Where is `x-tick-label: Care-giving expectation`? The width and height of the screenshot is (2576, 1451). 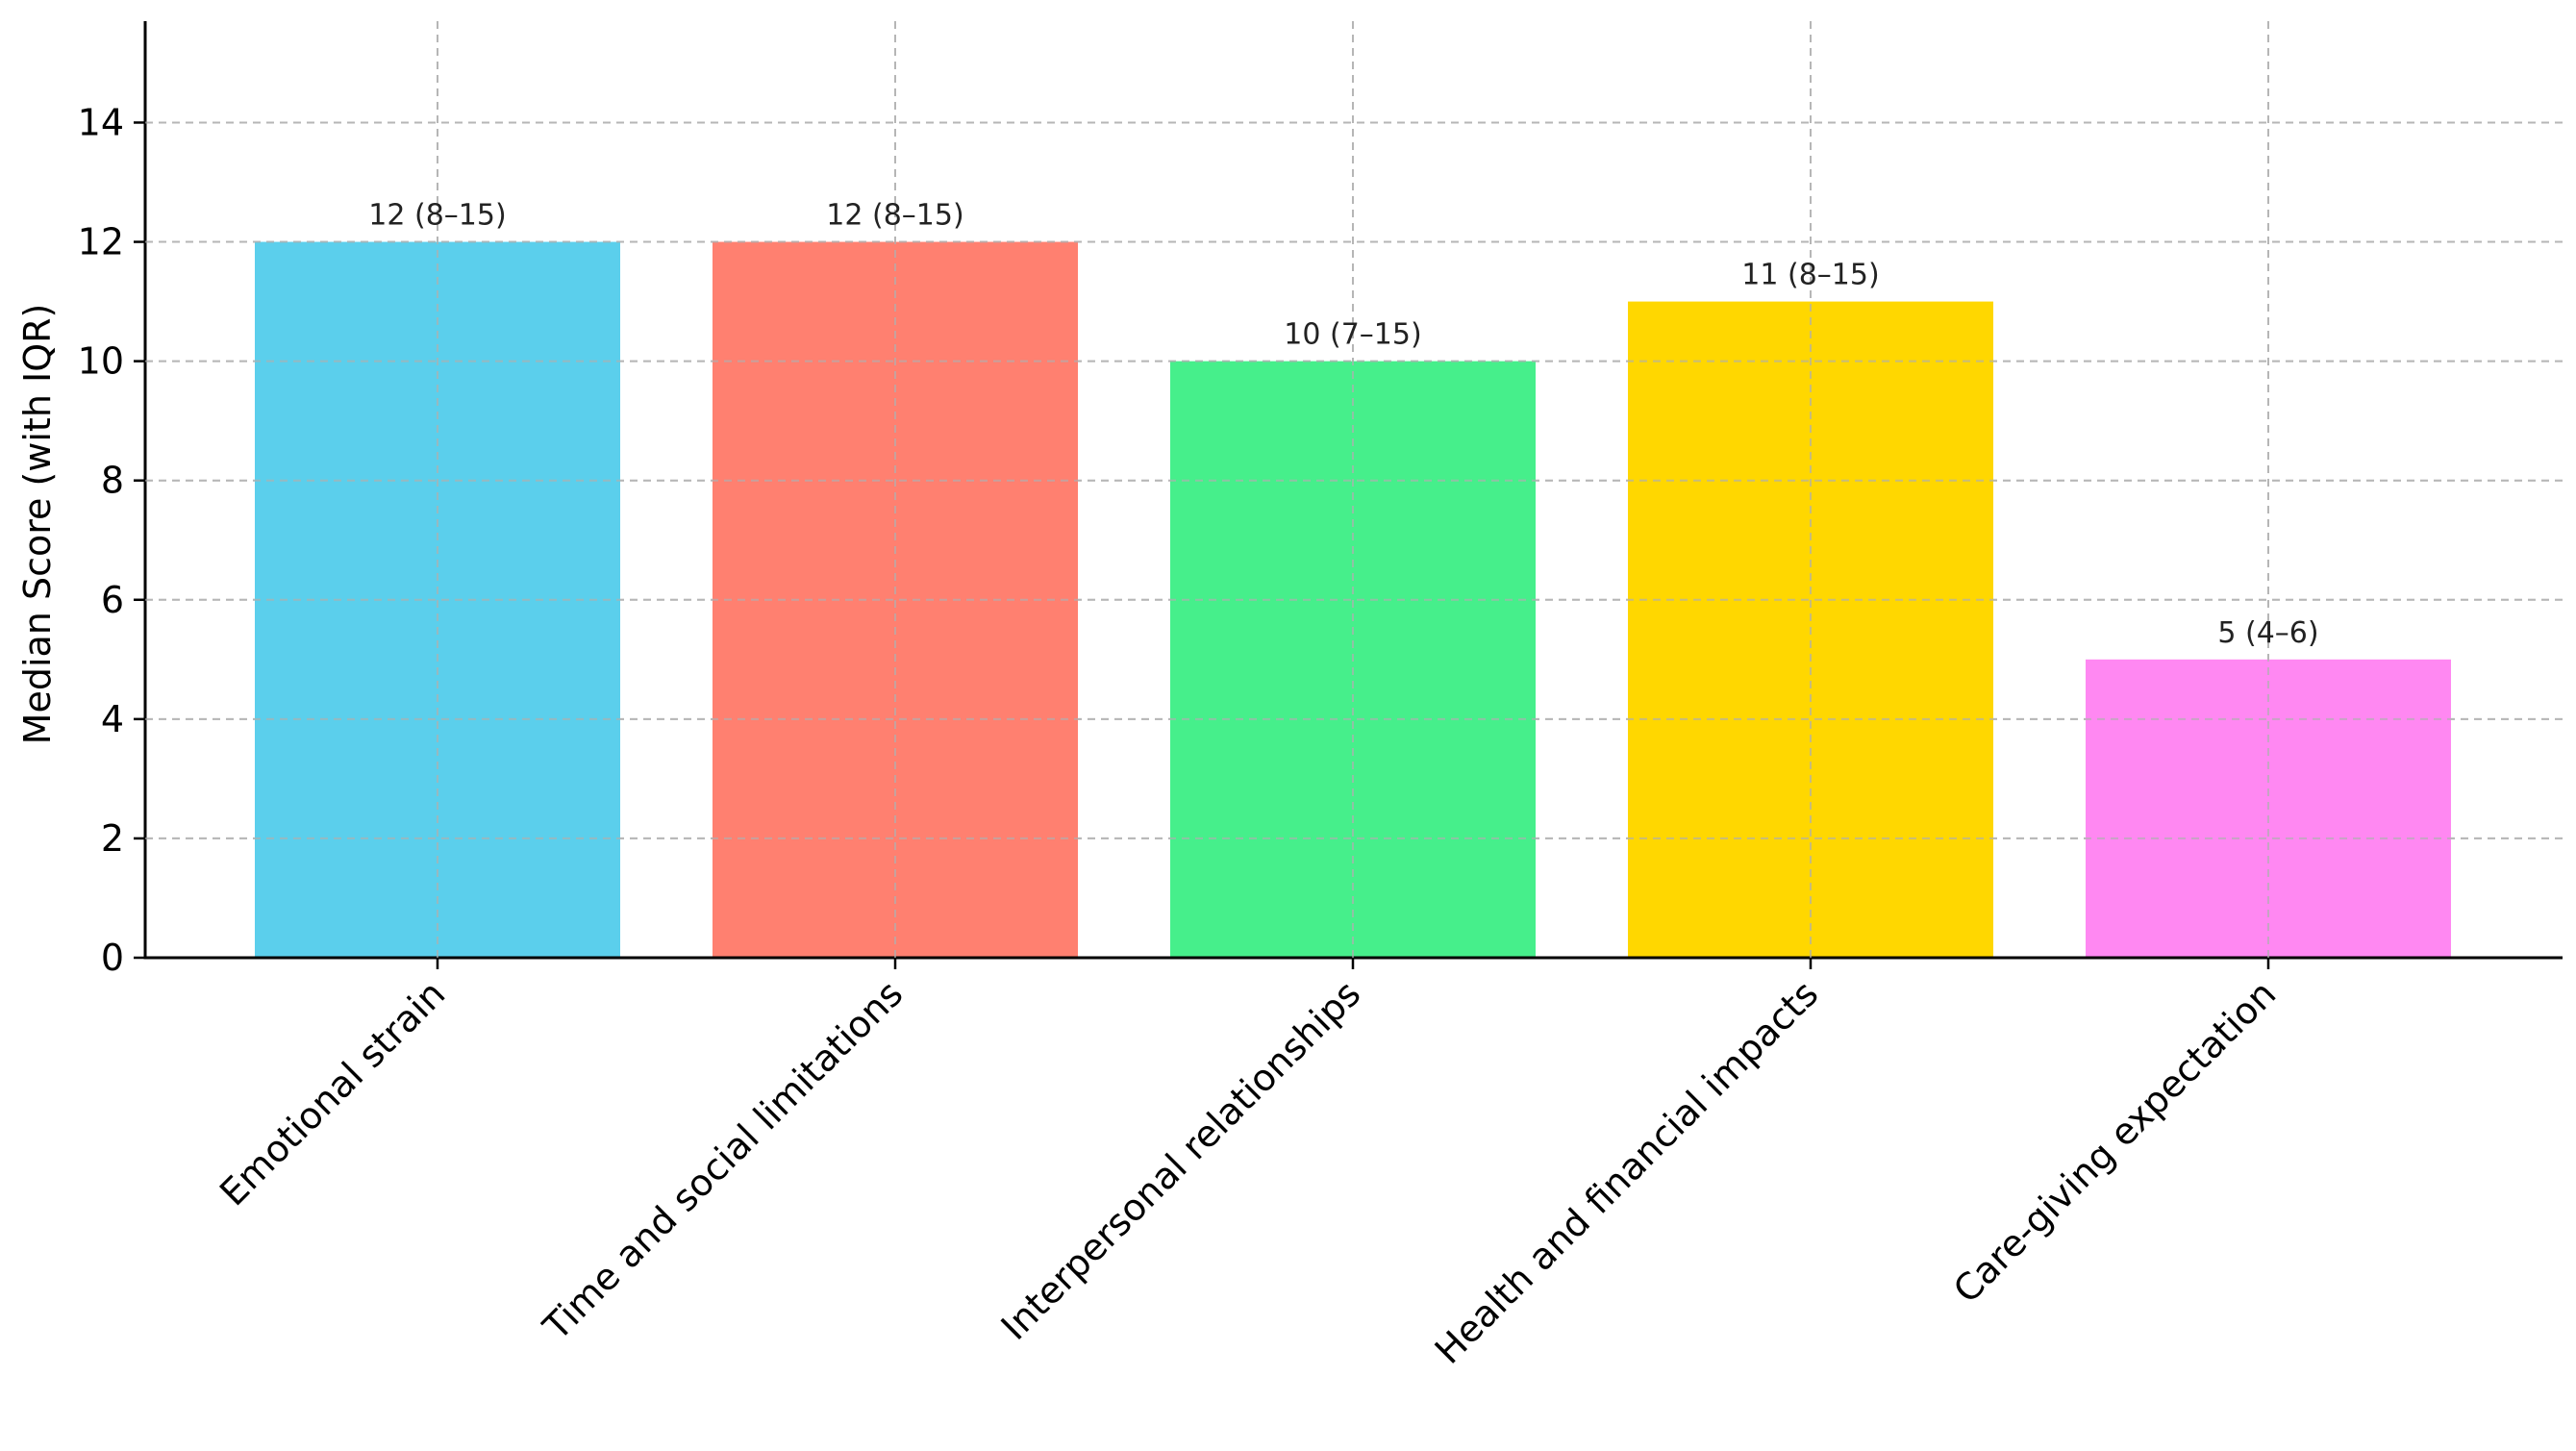 x-tick-label: Care-giving expectation is located at coordinates (2114, 1141).